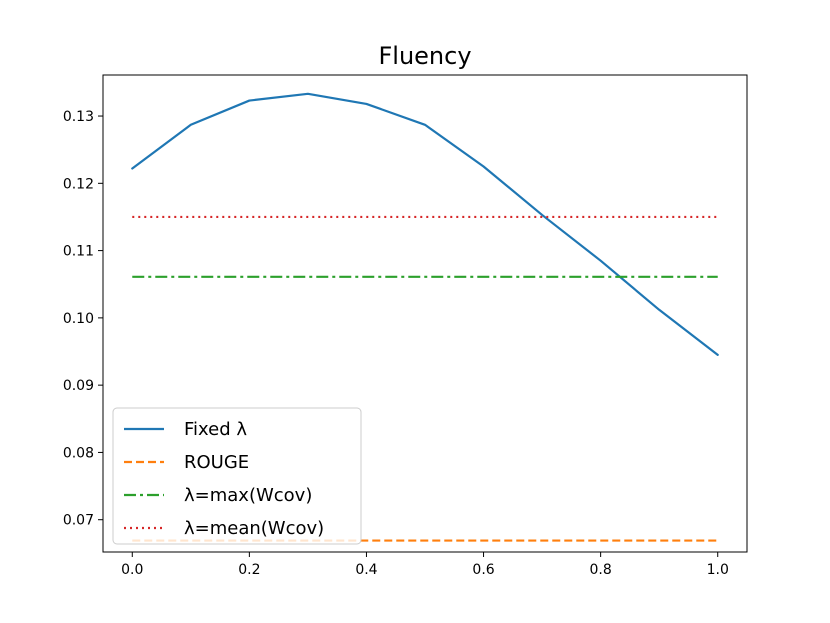  Describe the element at coordinates (215, 429) in the screenshot. I see `legend-label-1: Fixed λ` at that location.